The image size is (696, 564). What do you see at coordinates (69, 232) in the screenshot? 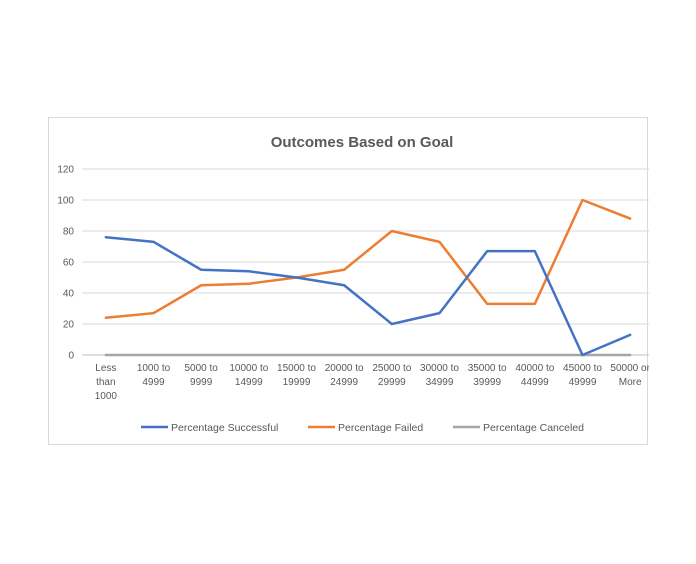
I see `y-tick-label: 80` at bounding box center [69, 232].